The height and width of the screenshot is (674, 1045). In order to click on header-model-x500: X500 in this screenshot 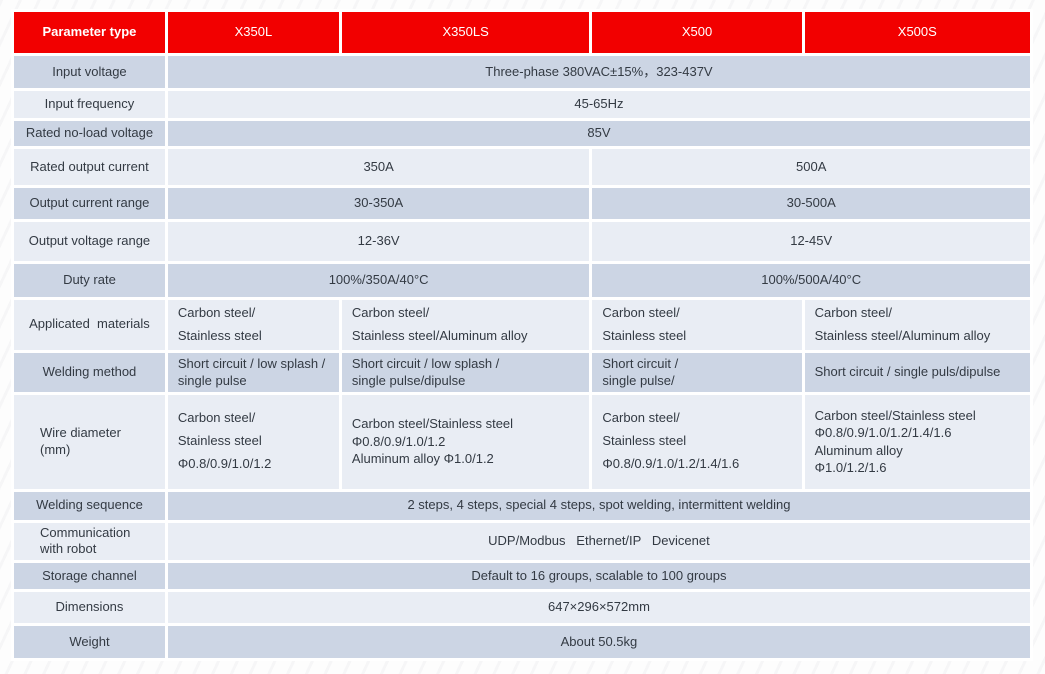, I will do `click(697, 32)`.